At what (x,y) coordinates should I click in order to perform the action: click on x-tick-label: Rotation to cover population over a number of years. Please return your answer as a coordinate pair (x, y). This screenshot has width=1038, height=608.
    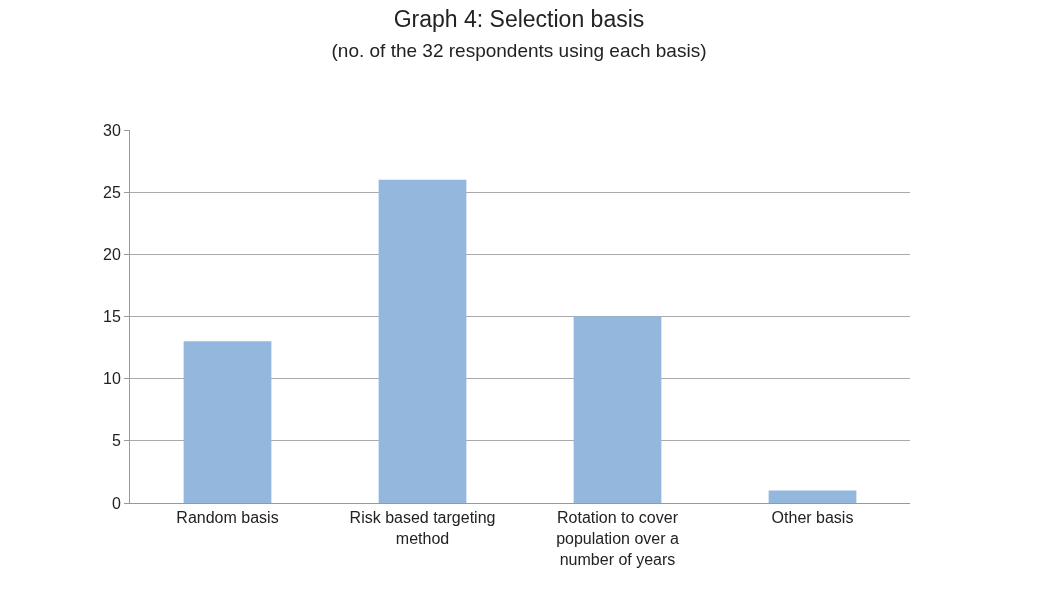
    Looking at the image, I should click on (617, 538).